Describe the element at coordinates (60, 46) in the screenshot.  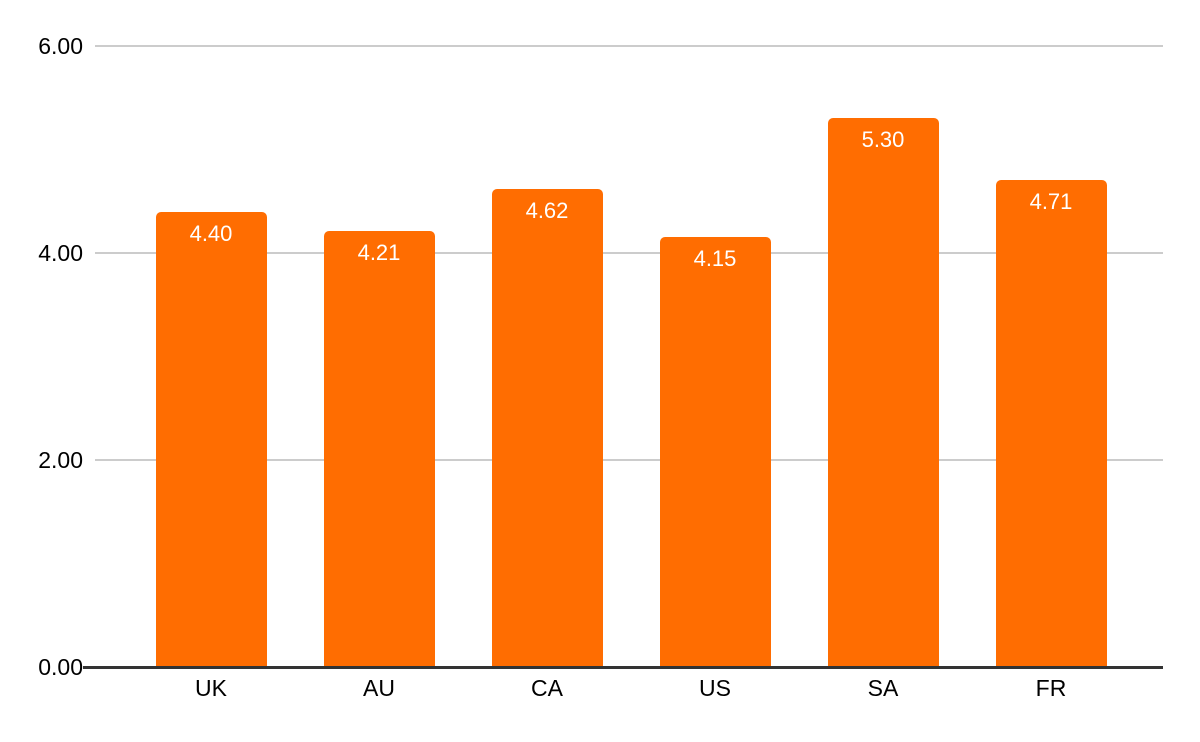
I see `y-axis-tick-label-6.00: 6.00` at that location.